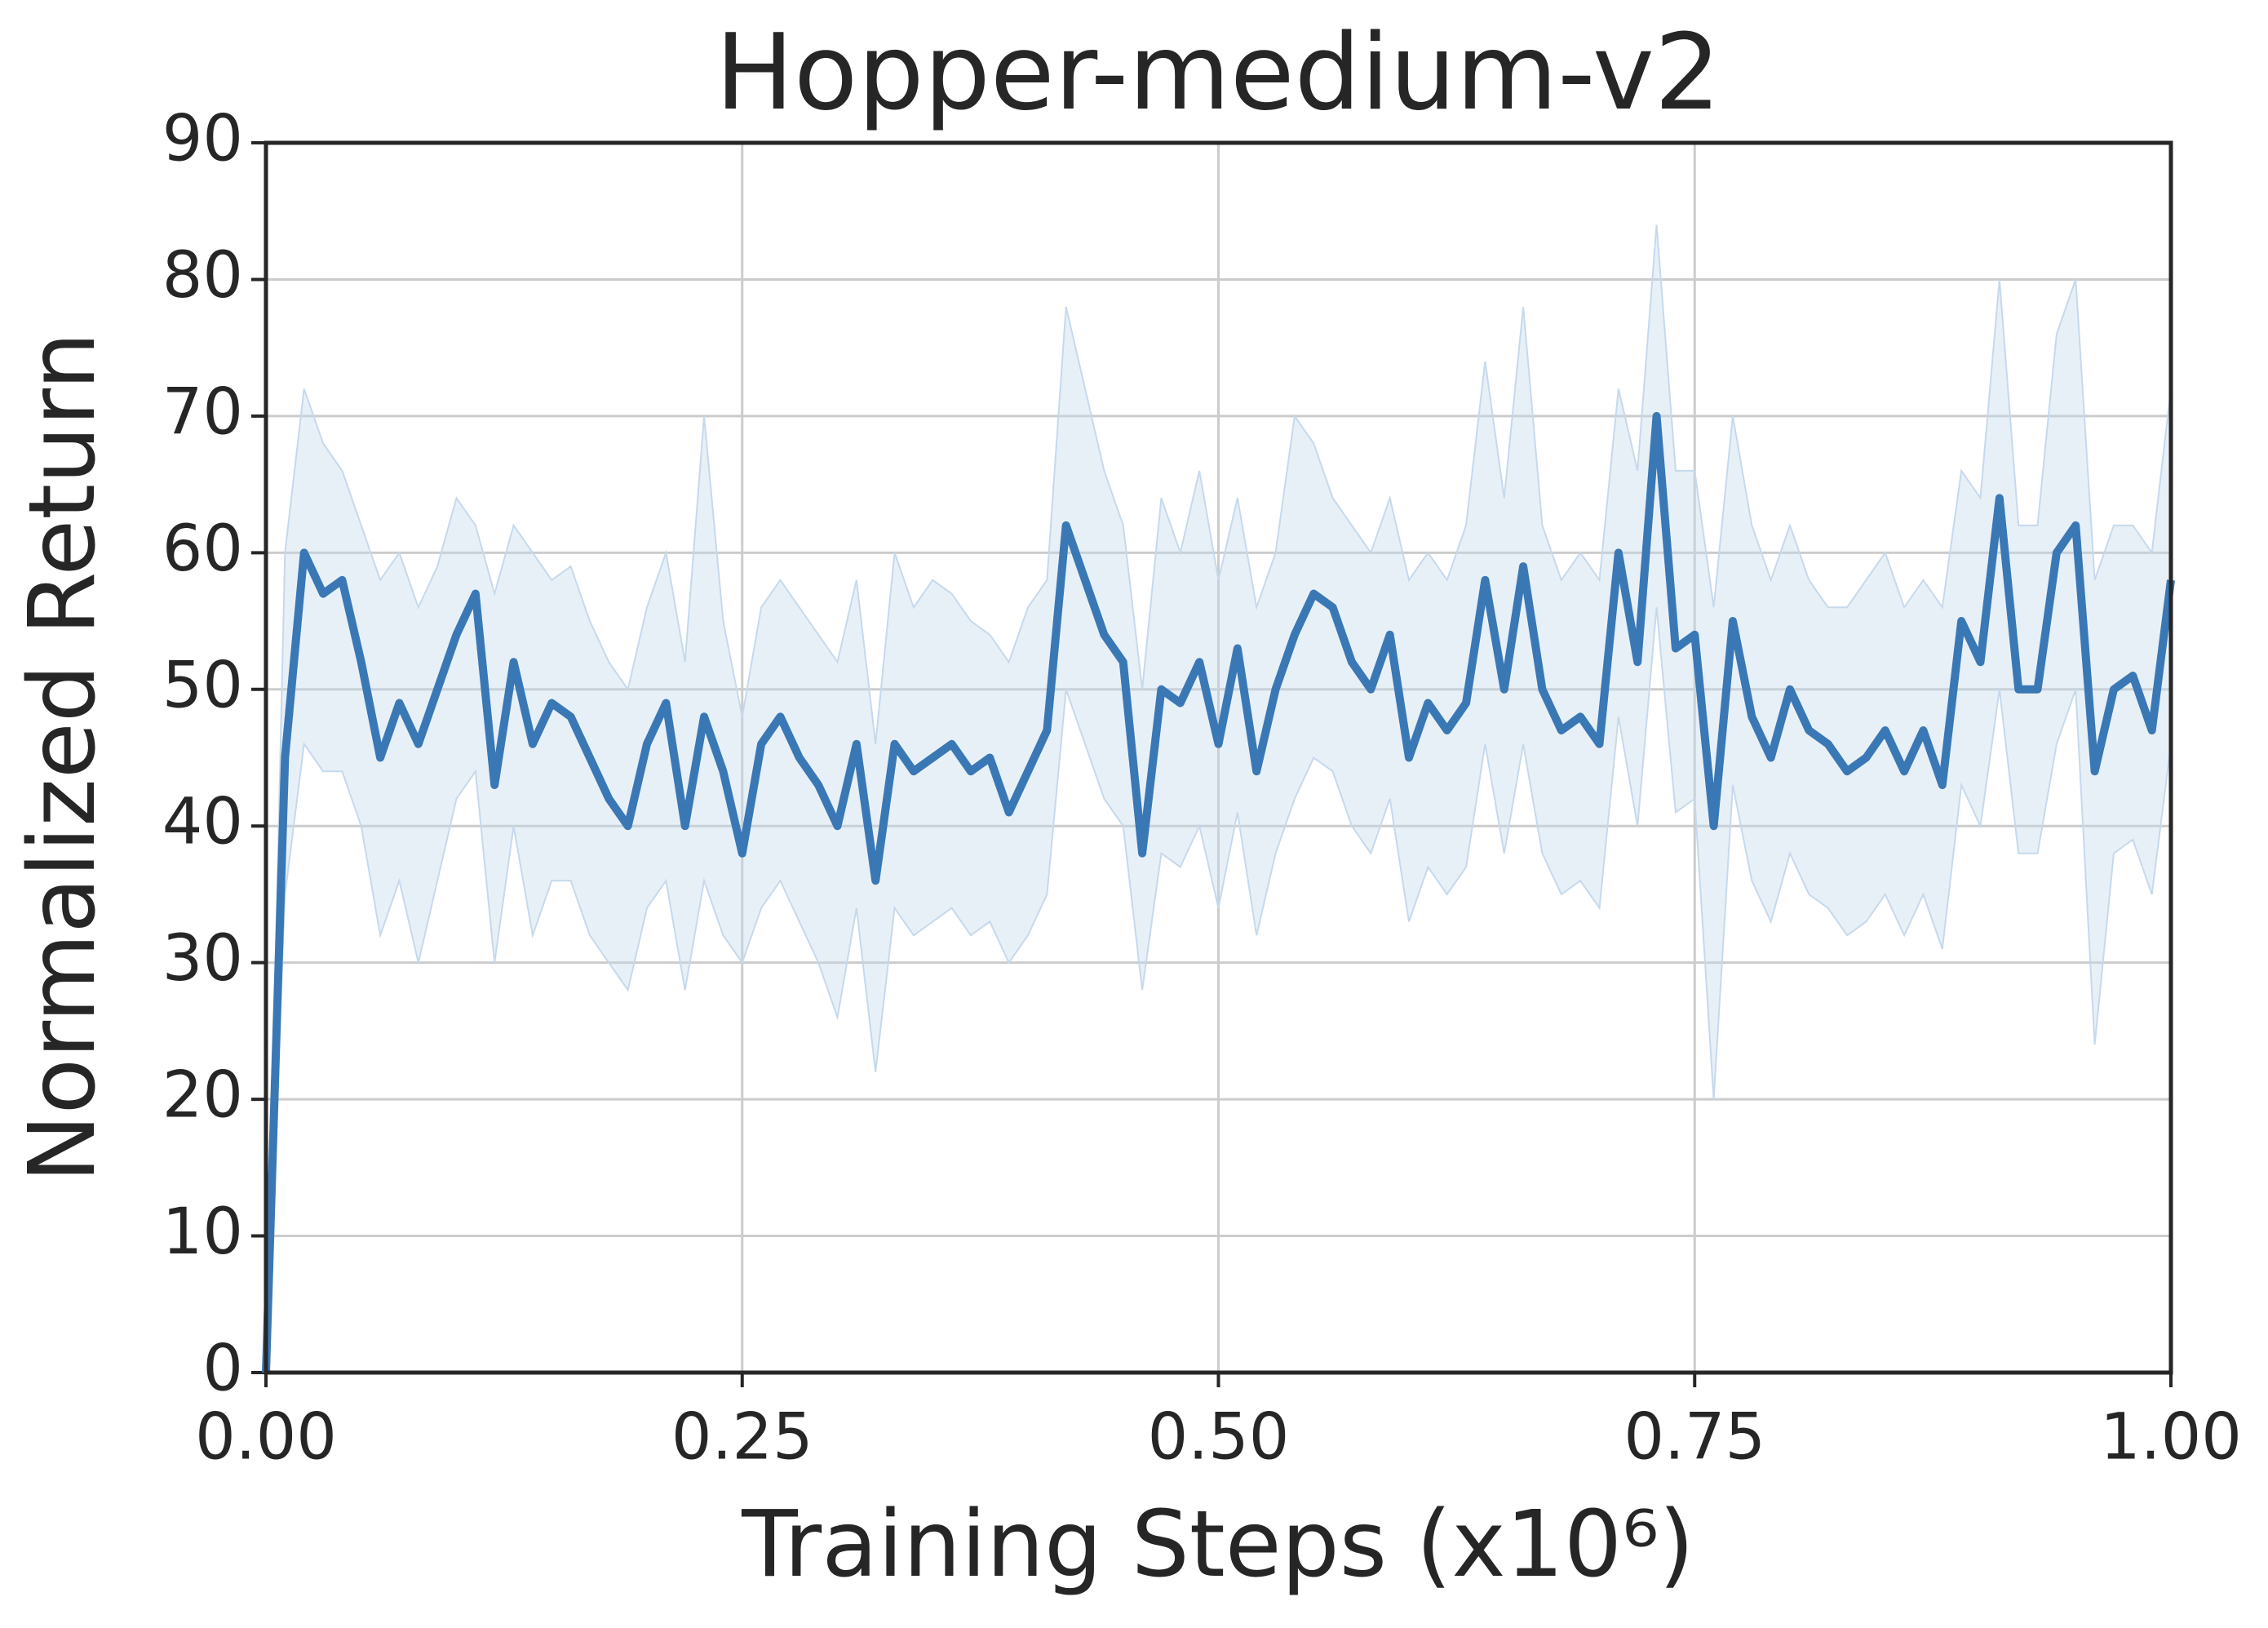  I want to click on y-tick-label: 20, so click(202, 1096).